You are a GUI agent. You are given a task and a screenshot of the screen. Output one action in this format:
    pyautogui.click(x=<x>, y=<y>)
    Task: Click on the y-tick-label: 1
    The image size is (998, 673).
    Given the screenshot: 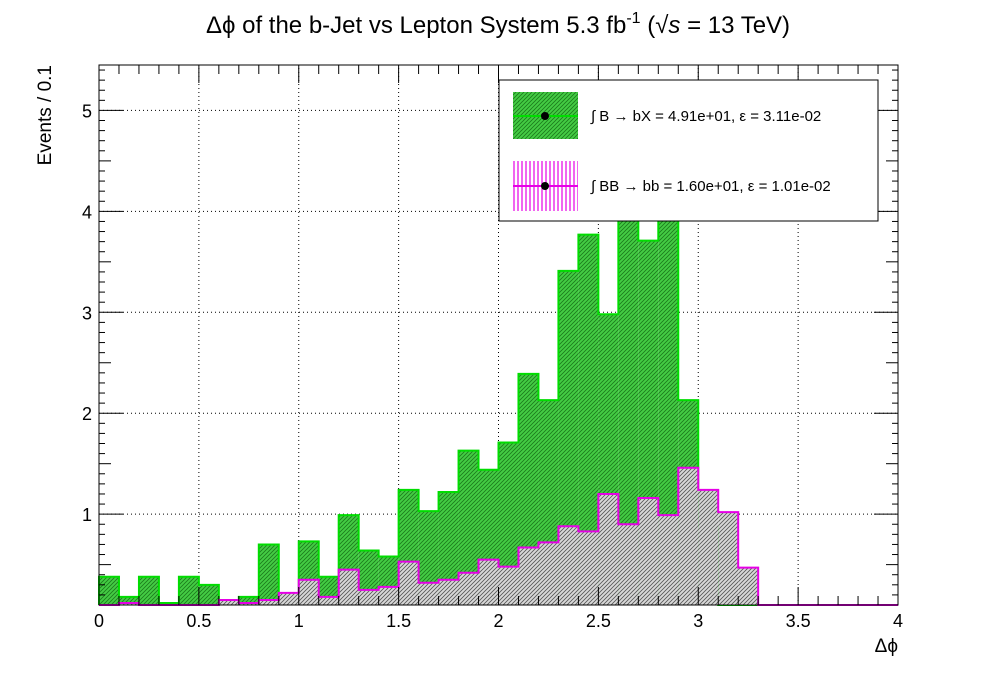 What is the action you would take?
    pyautogui.click(x=87, y=515)
    